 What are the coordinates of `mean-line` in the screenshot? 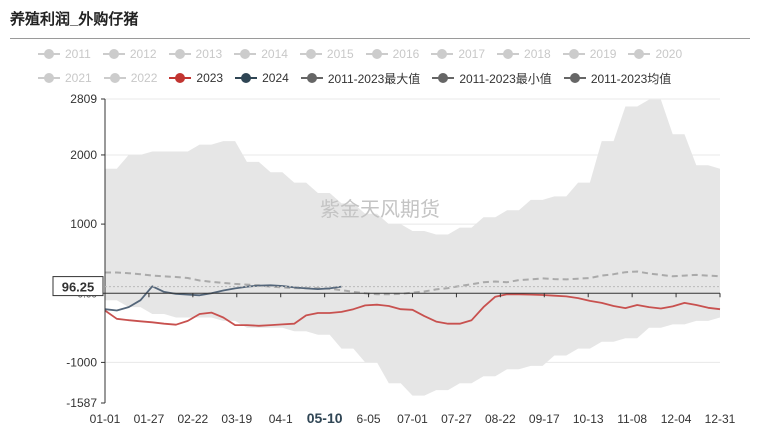 It's located at (413, 283).